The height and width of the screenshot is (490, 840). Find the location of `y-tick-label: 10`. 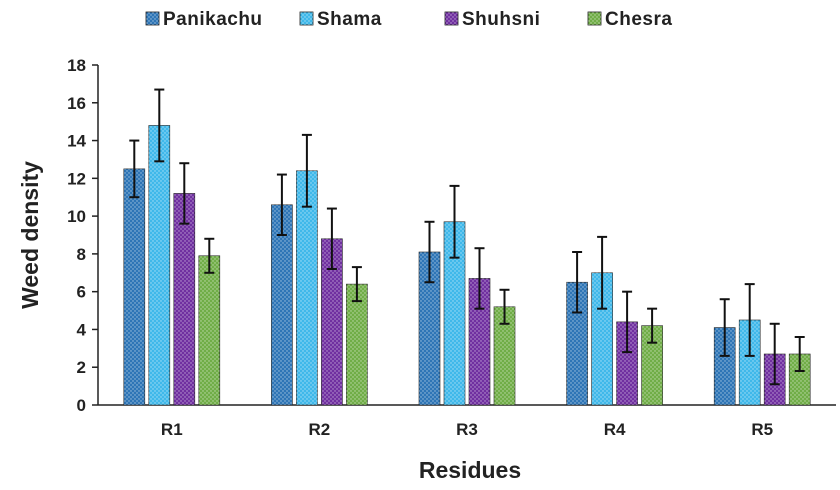

y-tick-label: 10 is located at coordinates (76, 216).